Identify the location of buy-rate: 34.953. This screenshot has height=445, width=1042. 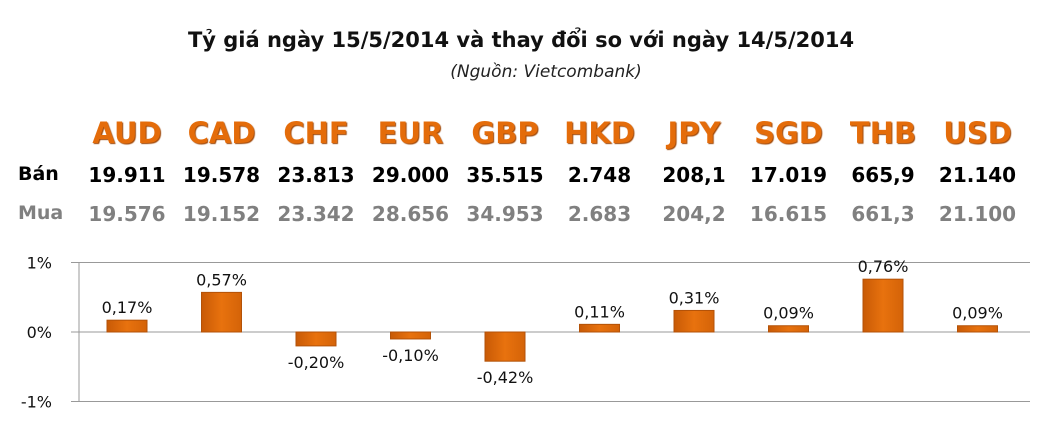
(505, 214).